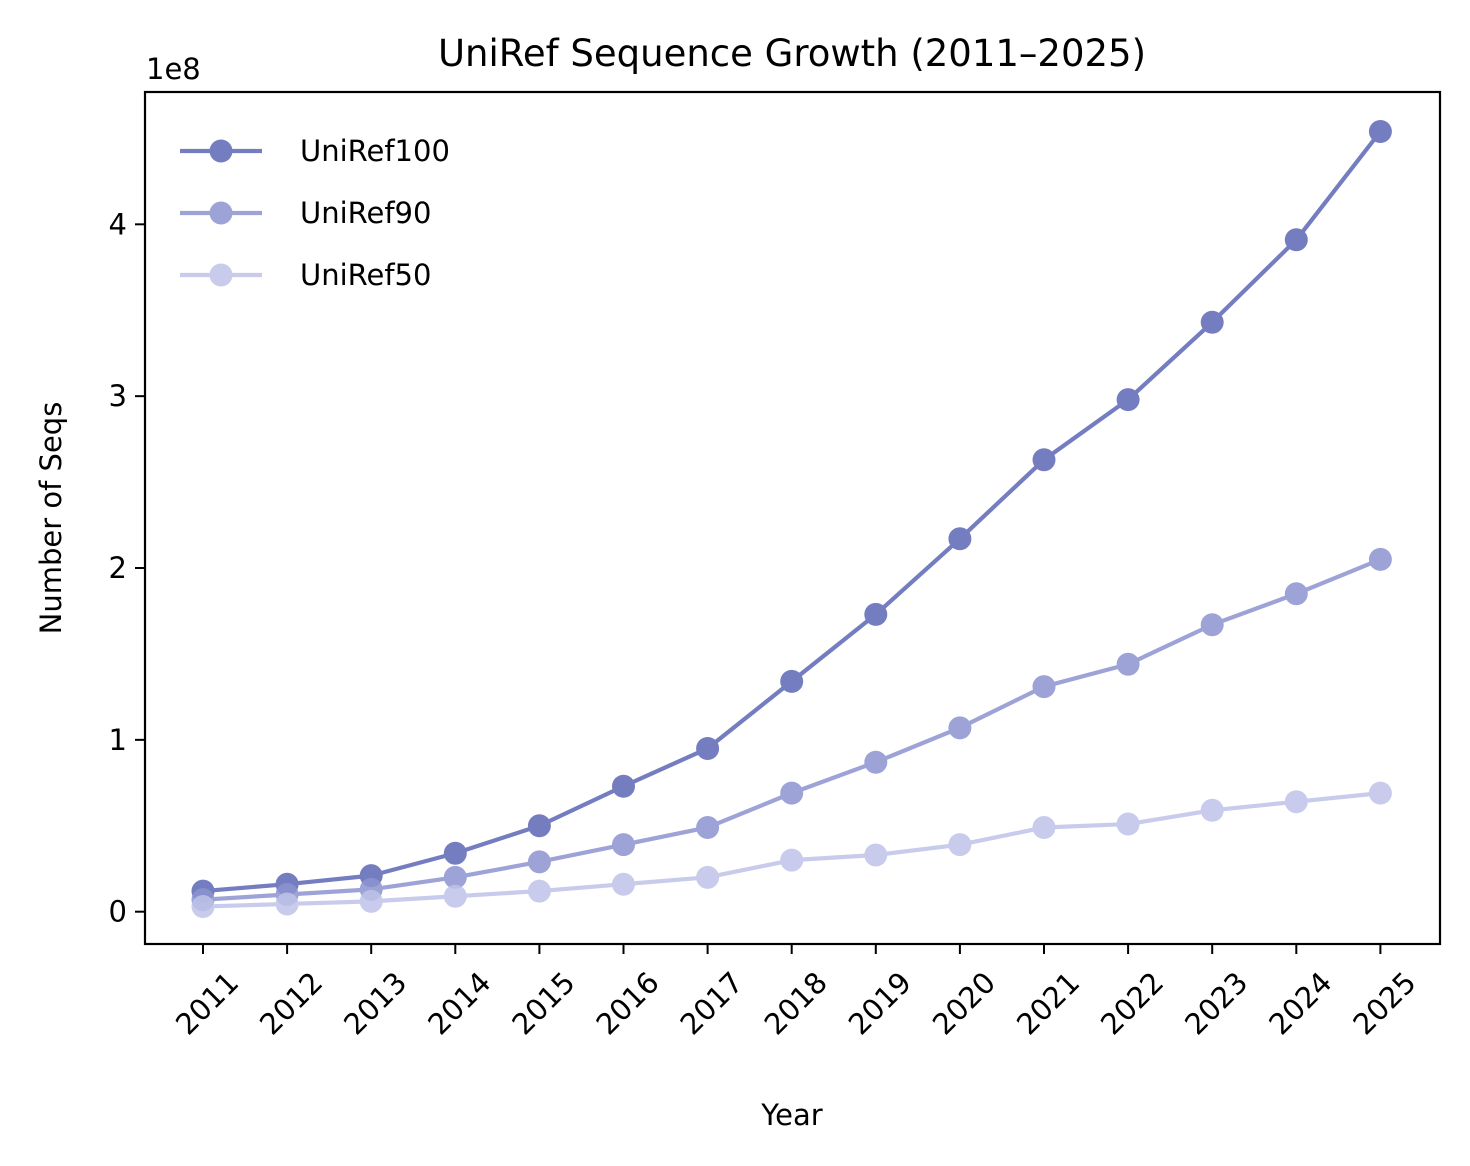  What do you see at coordinates (173, 69) in the screenshot?
I see `y-axis-offset-label: 1e8` at bounding box center [173, 69].